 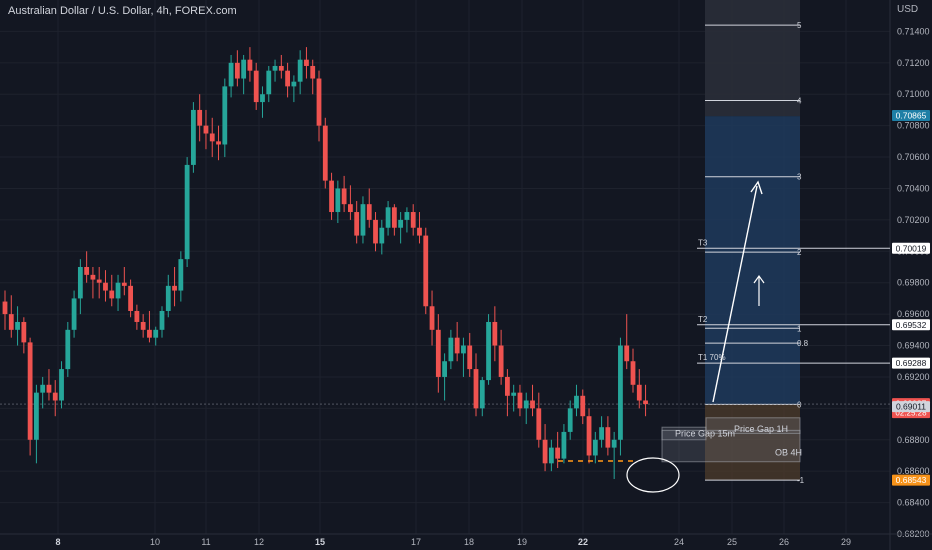 What do you see at coordinates (913, 314) in the screenshot?
I see `y-tick-label: 0.69600` at bounding box center [913, 314].